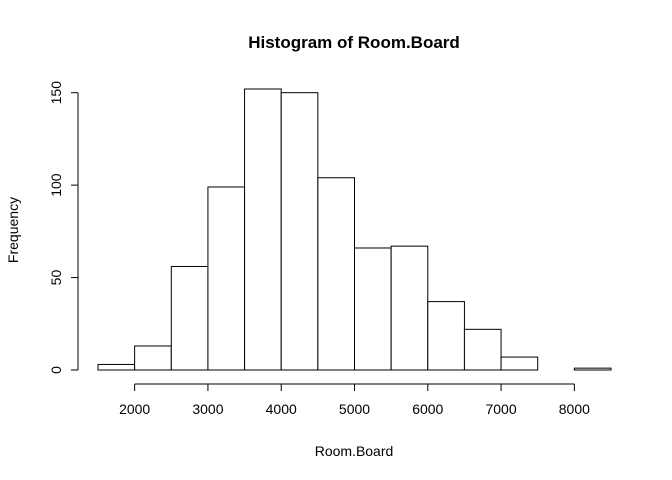 Image resolution: width=672 pixels, height=480 pixels. I want to click on x-axis-title: Room.Board, so click(354, 451).